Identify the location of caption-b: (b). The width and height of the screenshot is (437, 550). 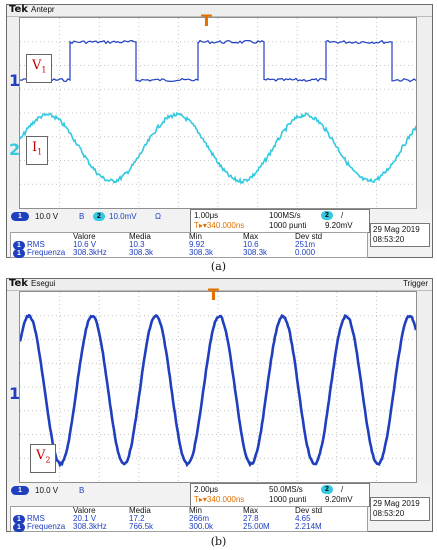
(218, 541).